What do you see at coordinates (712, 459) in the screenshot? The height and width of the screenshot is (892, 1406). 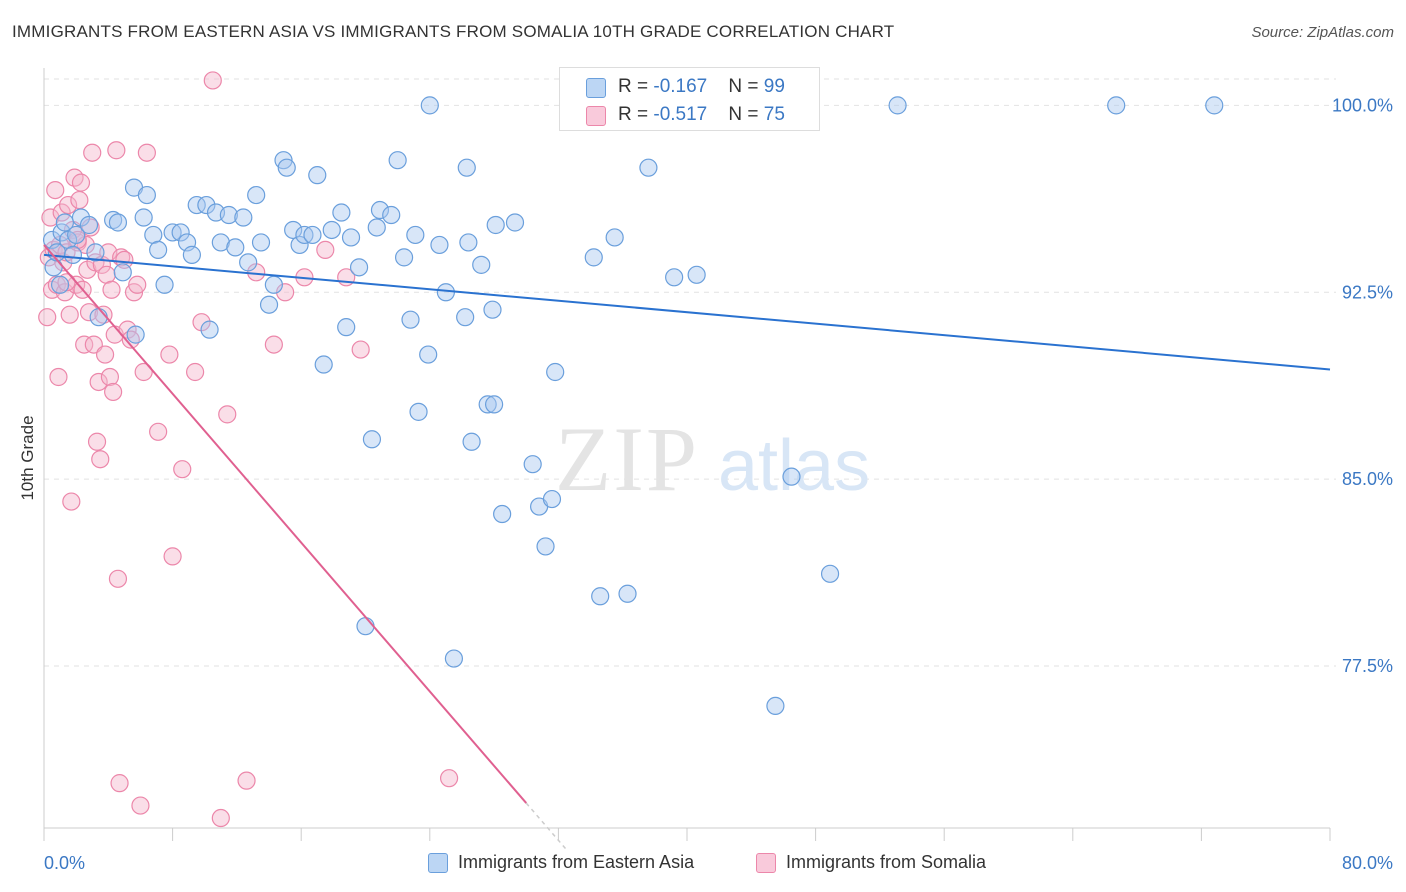 I see `watermark: ZIP atlas` at bounding box center [712, 459].